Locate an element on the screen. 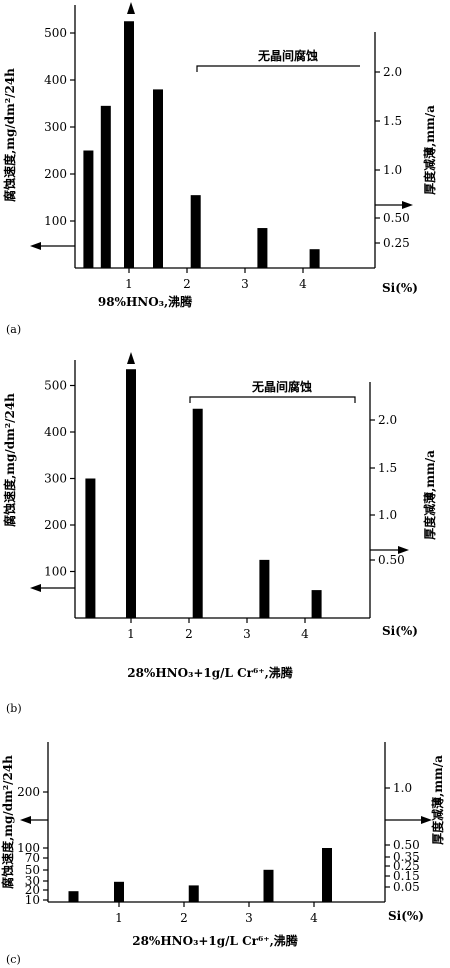 This screenshot has width=450, height=968. panel-c-y2-tick-label: 1.0 is located at coordinates (402, 788).